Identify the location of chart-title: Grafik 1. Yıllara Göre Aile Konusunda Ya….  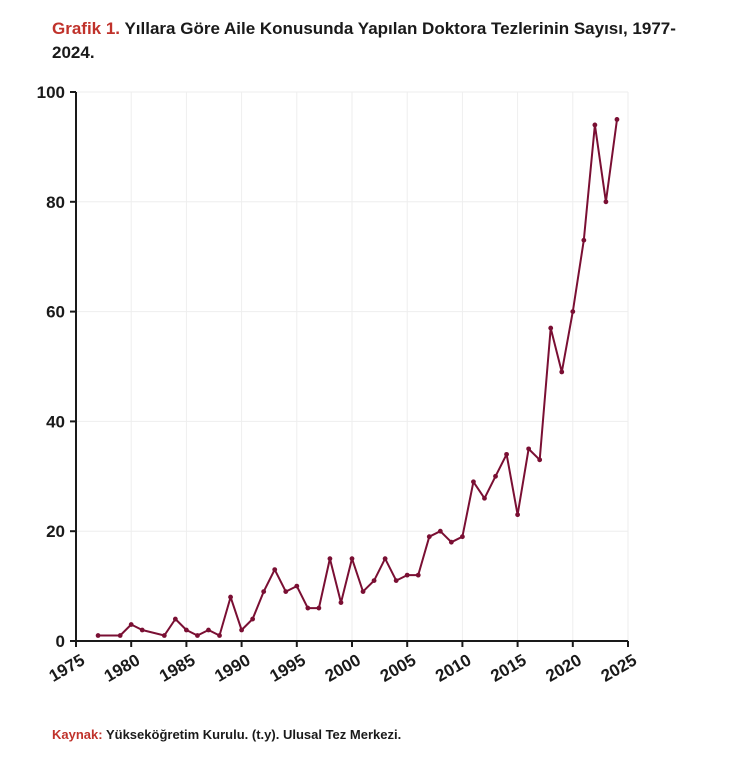
(382, 41).